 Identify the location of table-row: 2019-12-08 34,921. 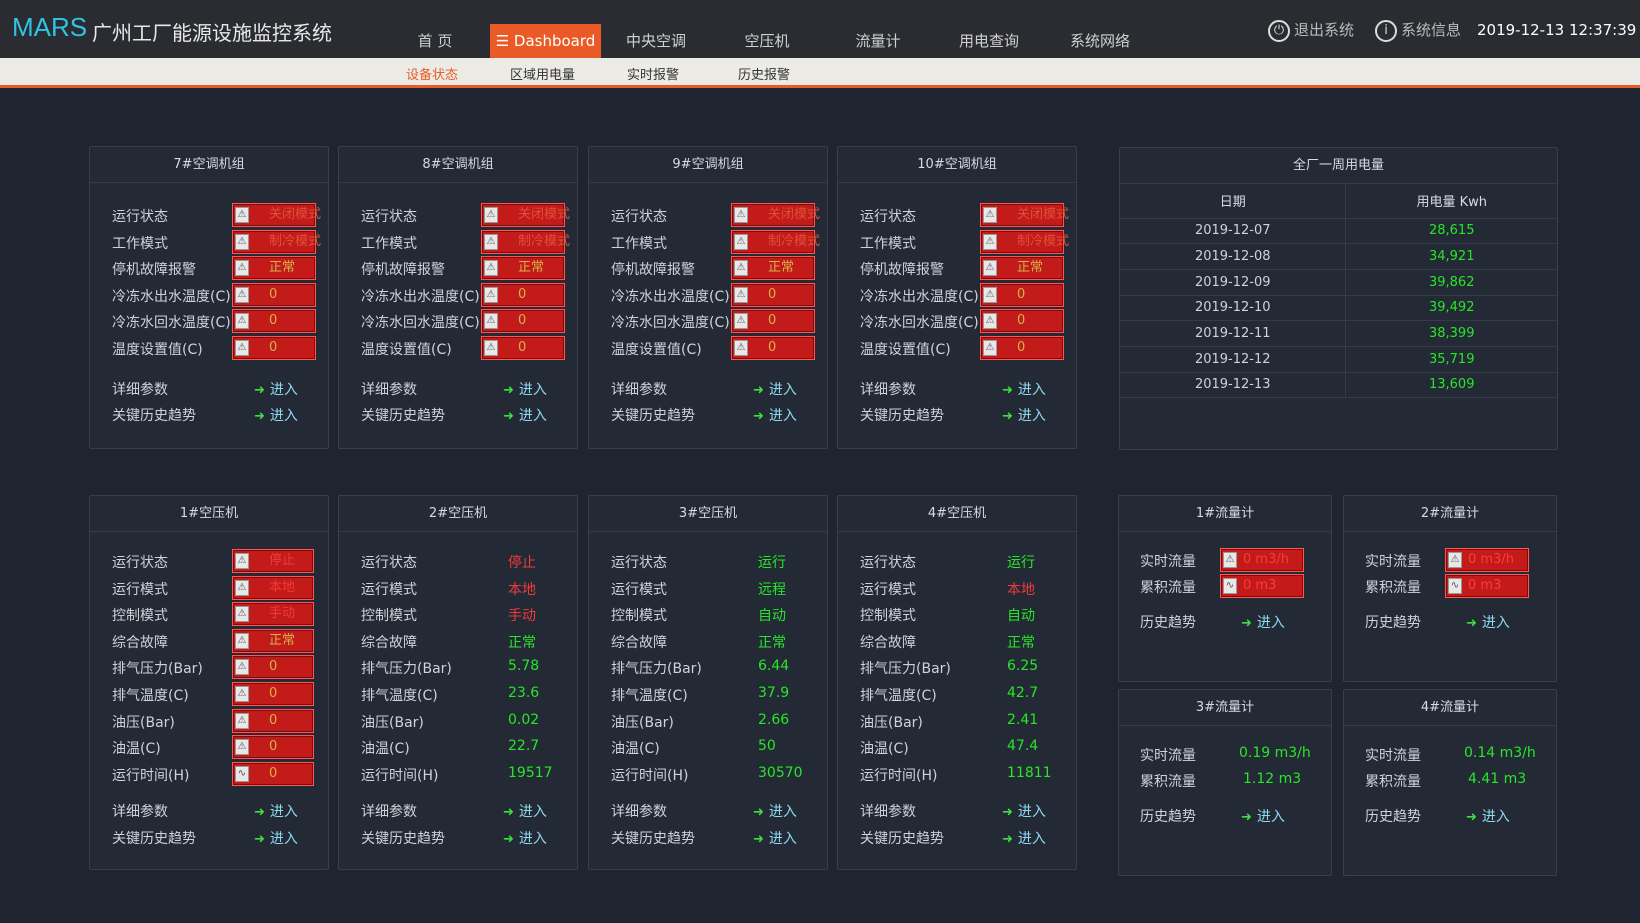
(1338, 256).